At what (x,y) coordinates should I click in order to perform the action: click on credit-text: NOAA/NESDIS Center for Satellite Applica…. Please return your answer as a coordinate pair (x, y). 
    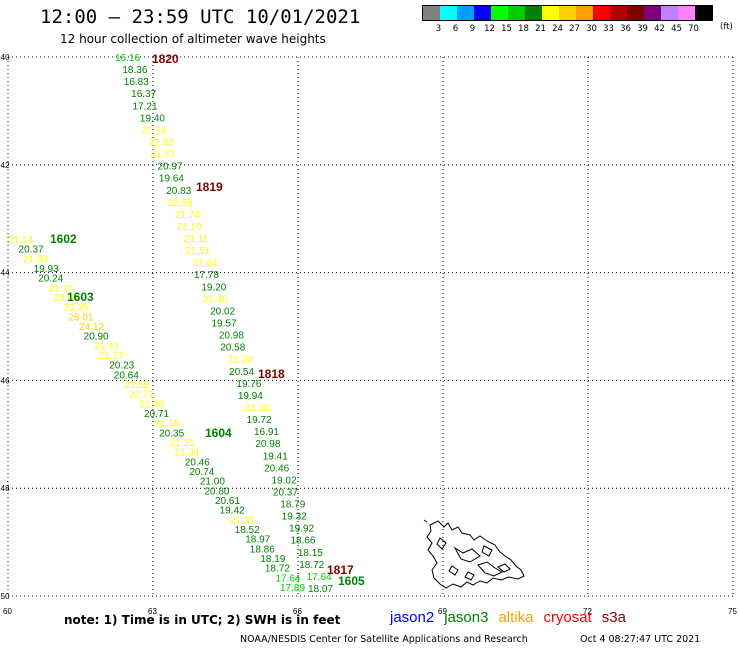
    Looking at the image, I should click on (384, 639).